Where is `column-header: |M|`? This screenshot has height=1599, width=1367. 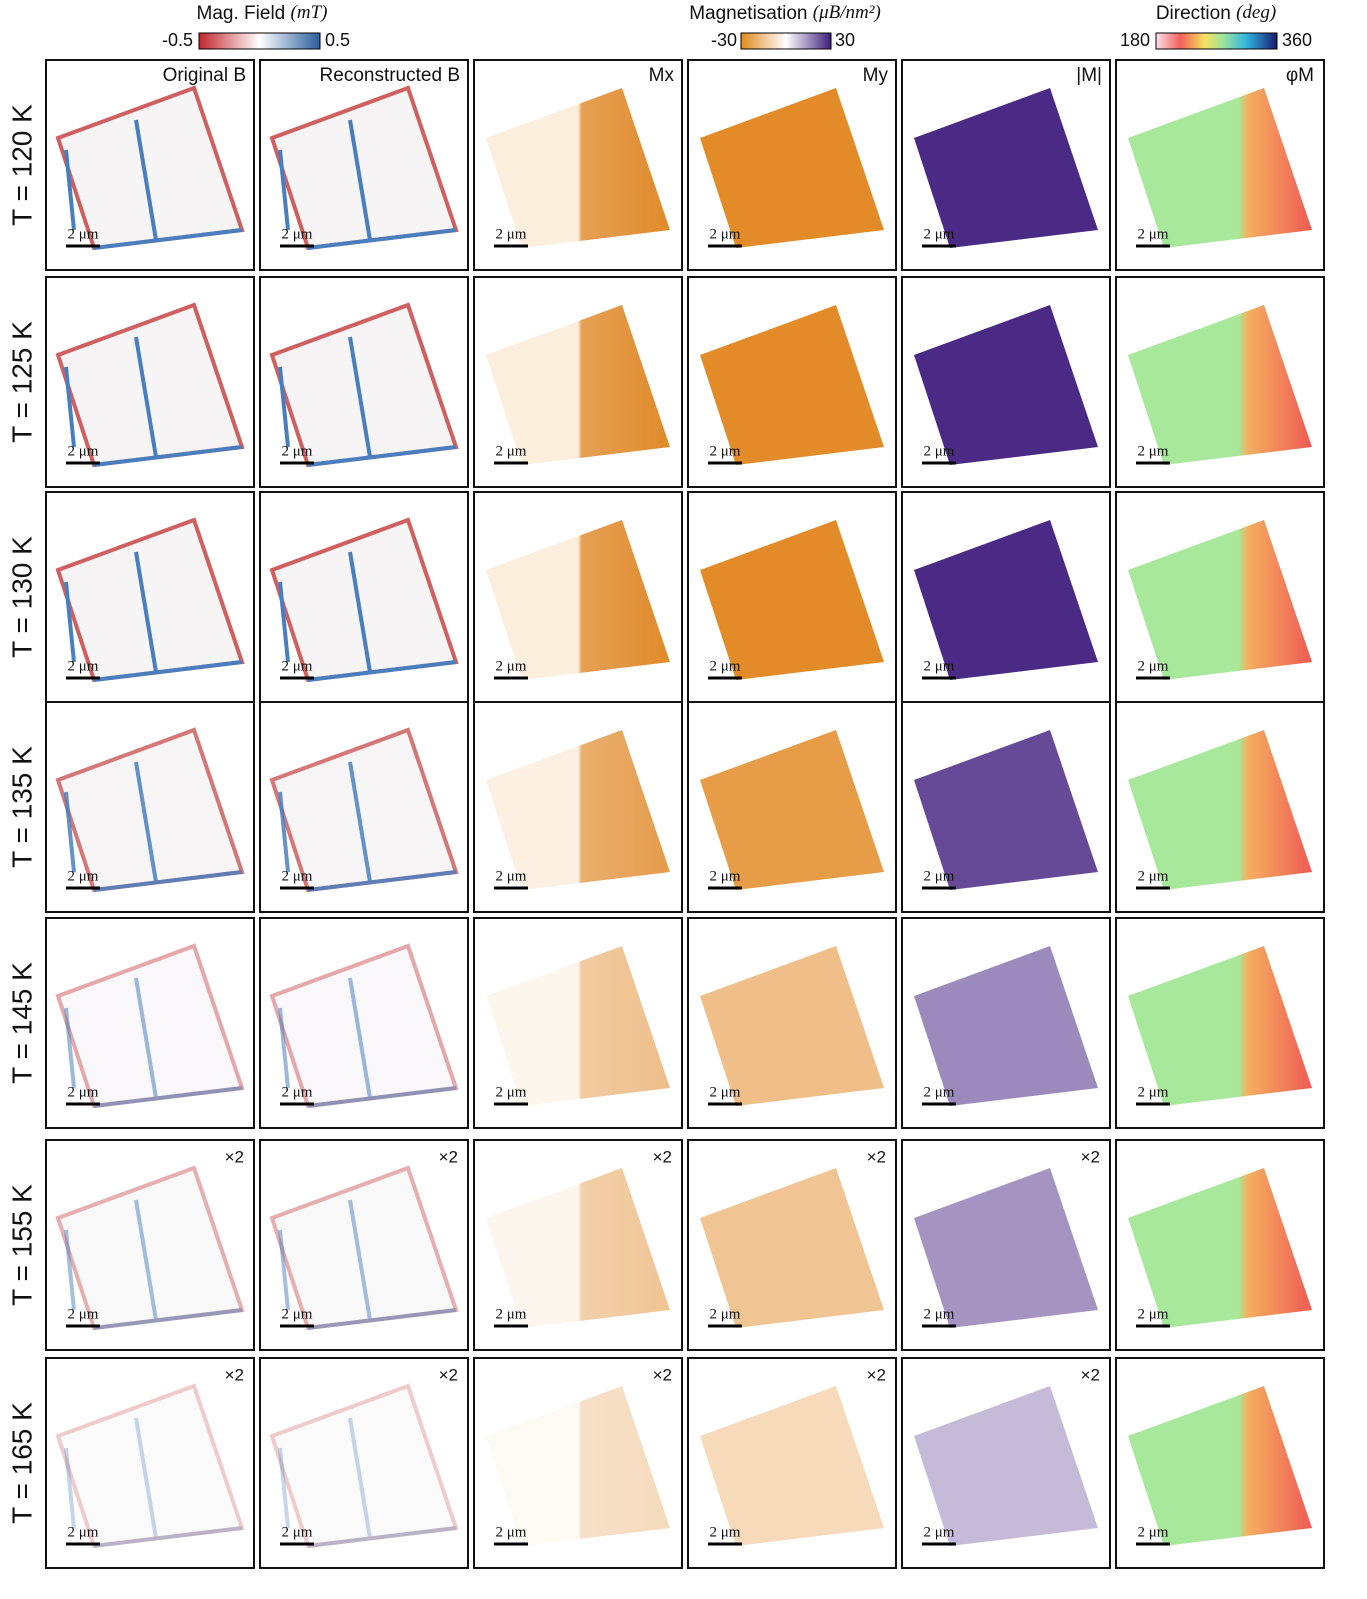
column-header: |M| is located at coordinates (1089, 75).